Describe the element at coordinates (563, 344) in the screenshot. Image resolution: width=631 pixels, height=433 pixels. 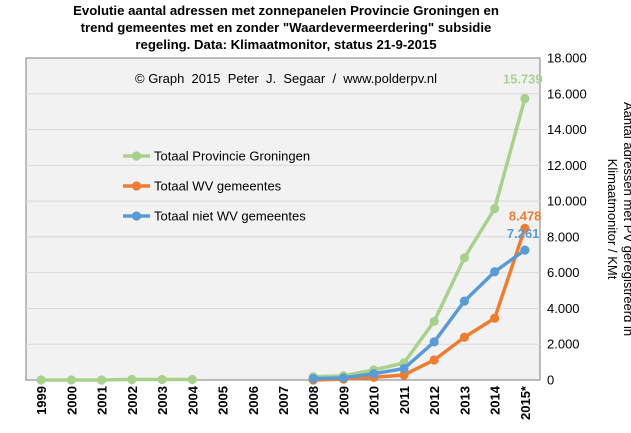
I see `y-tick-label: 2.000` at that location.